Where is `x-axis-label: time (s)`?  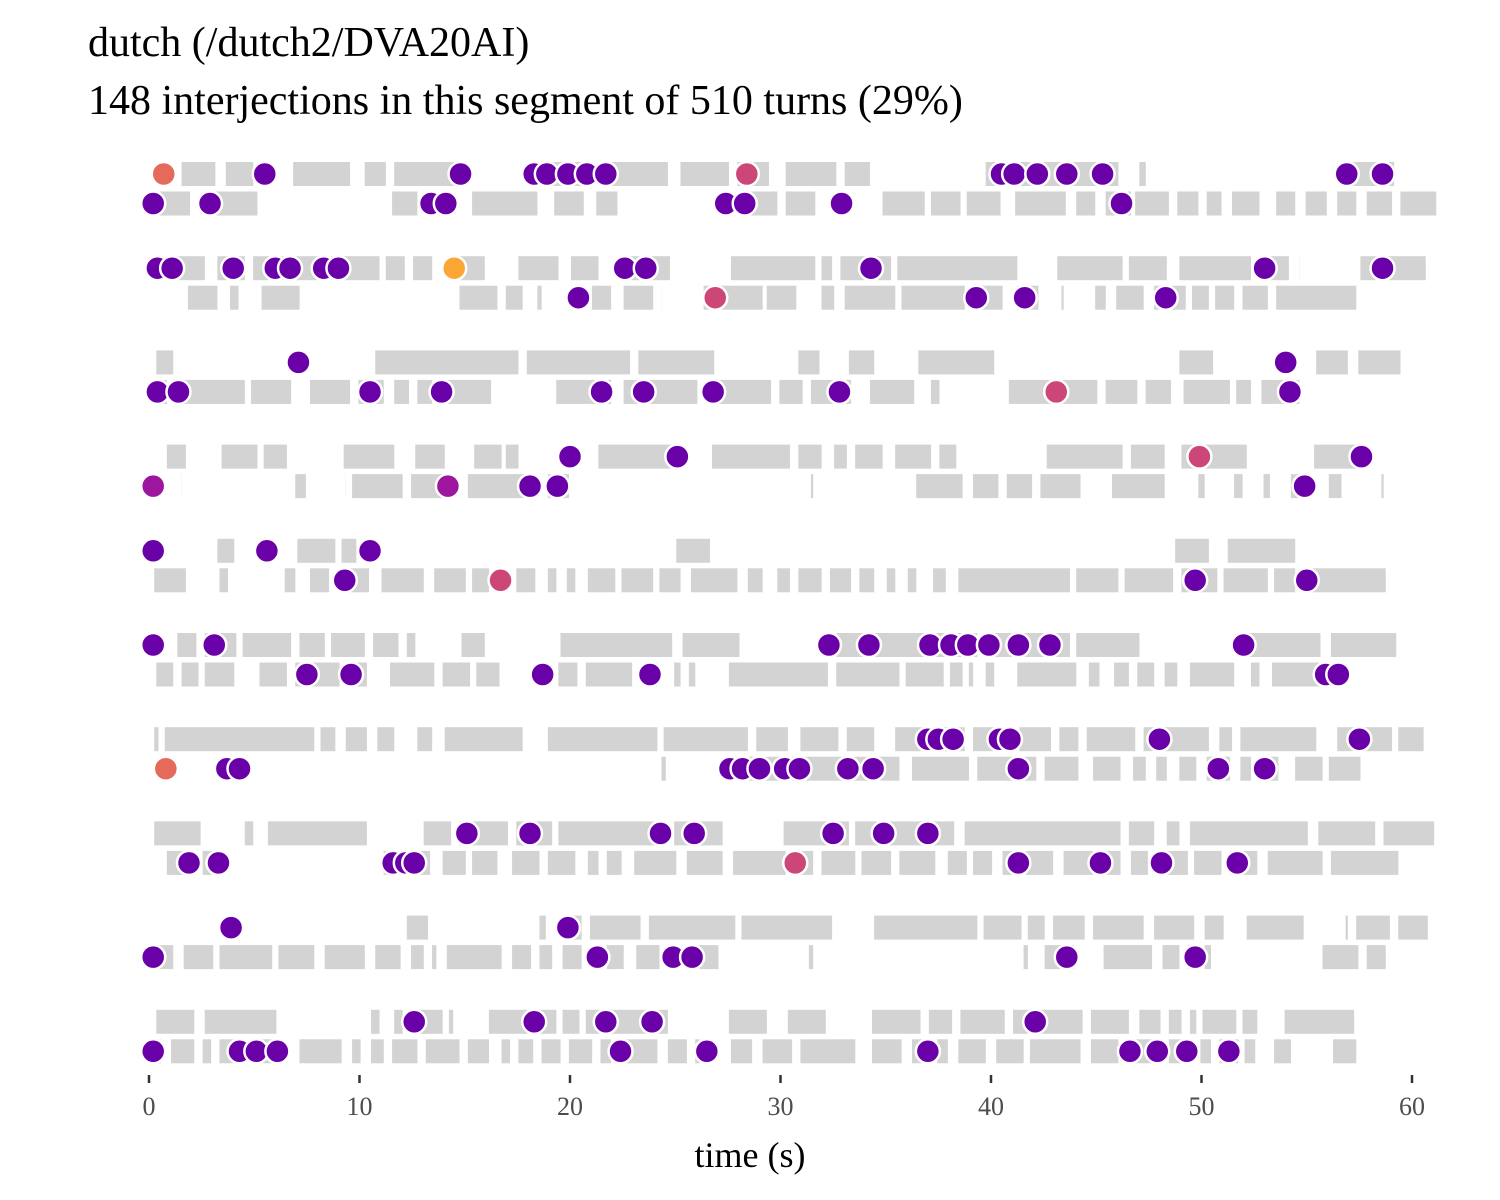
x-axis-label: time (s) is located at coordinates (750, 1155).